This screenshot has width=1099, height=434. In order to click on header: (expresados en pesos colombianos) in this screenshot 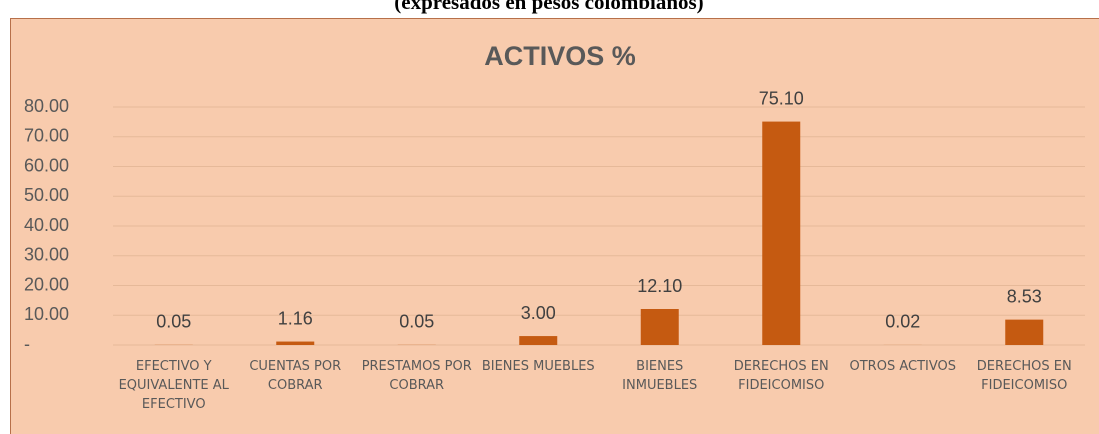, I will do `click(548, 7)`.